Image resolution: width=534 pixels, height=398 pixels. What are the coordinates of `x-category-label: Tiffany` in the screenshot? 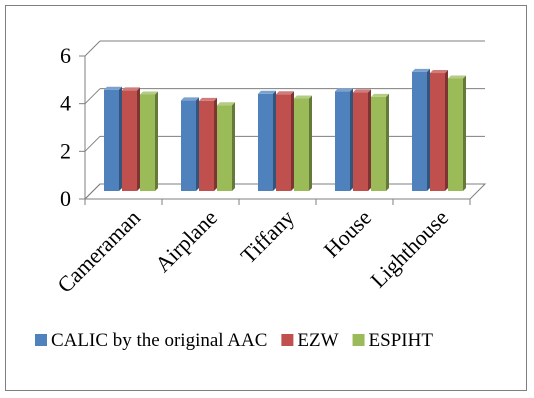 It's located at (267, 236).